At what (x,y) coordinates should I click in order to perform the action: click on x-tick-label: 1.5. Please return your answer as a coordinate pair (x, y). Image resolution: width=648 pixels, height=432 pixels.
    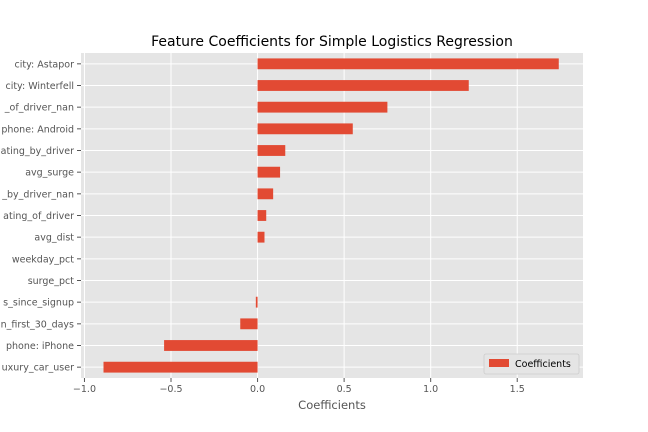
    Looking at the image, I should click on (517, 389).